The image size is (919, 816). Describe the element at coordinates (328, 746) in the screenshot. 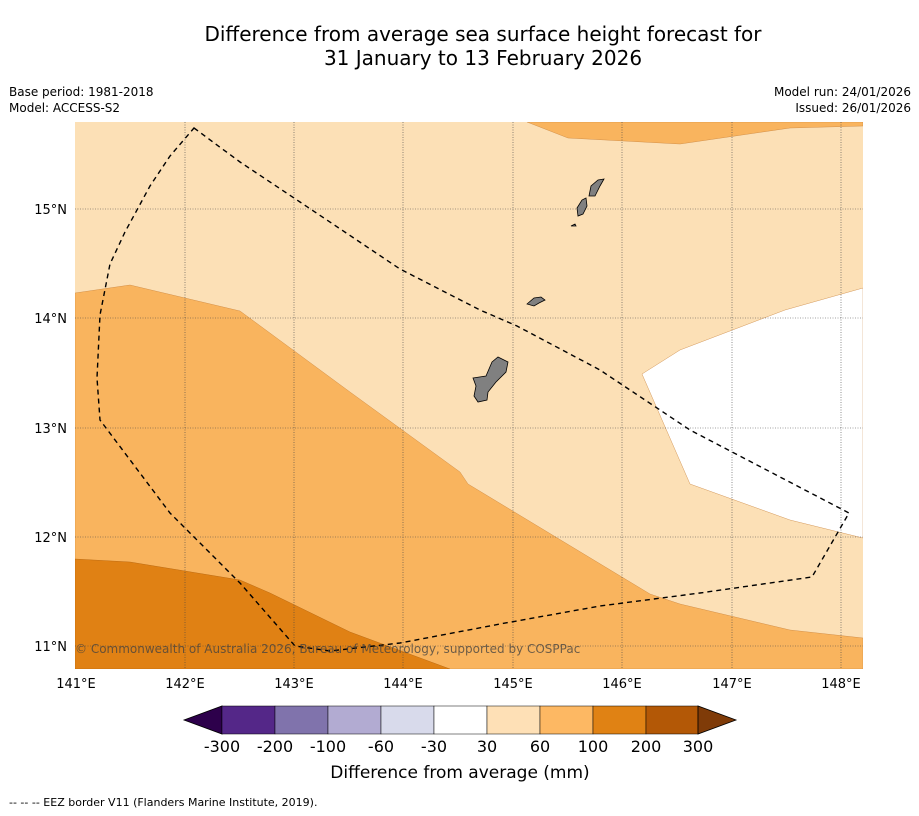

I see `colorbar-tick: -100` at that location.